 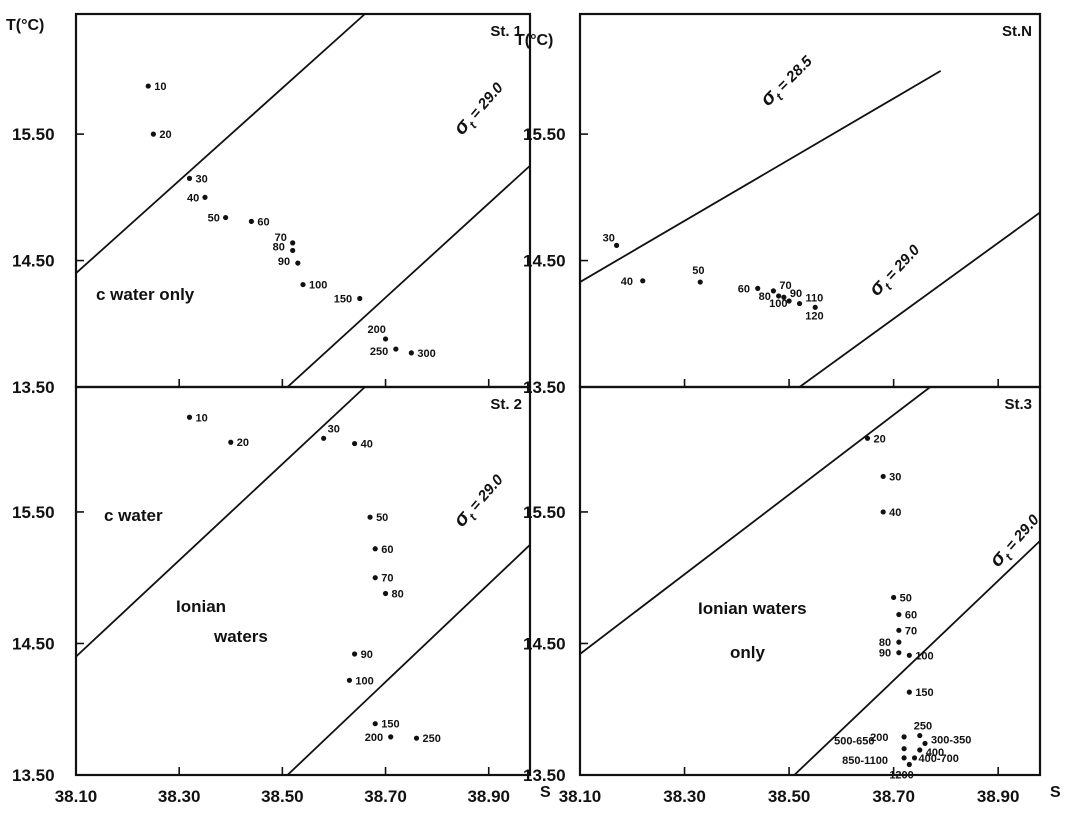 I want to click on panel-title: St.3, so click(x=1018, y=404).